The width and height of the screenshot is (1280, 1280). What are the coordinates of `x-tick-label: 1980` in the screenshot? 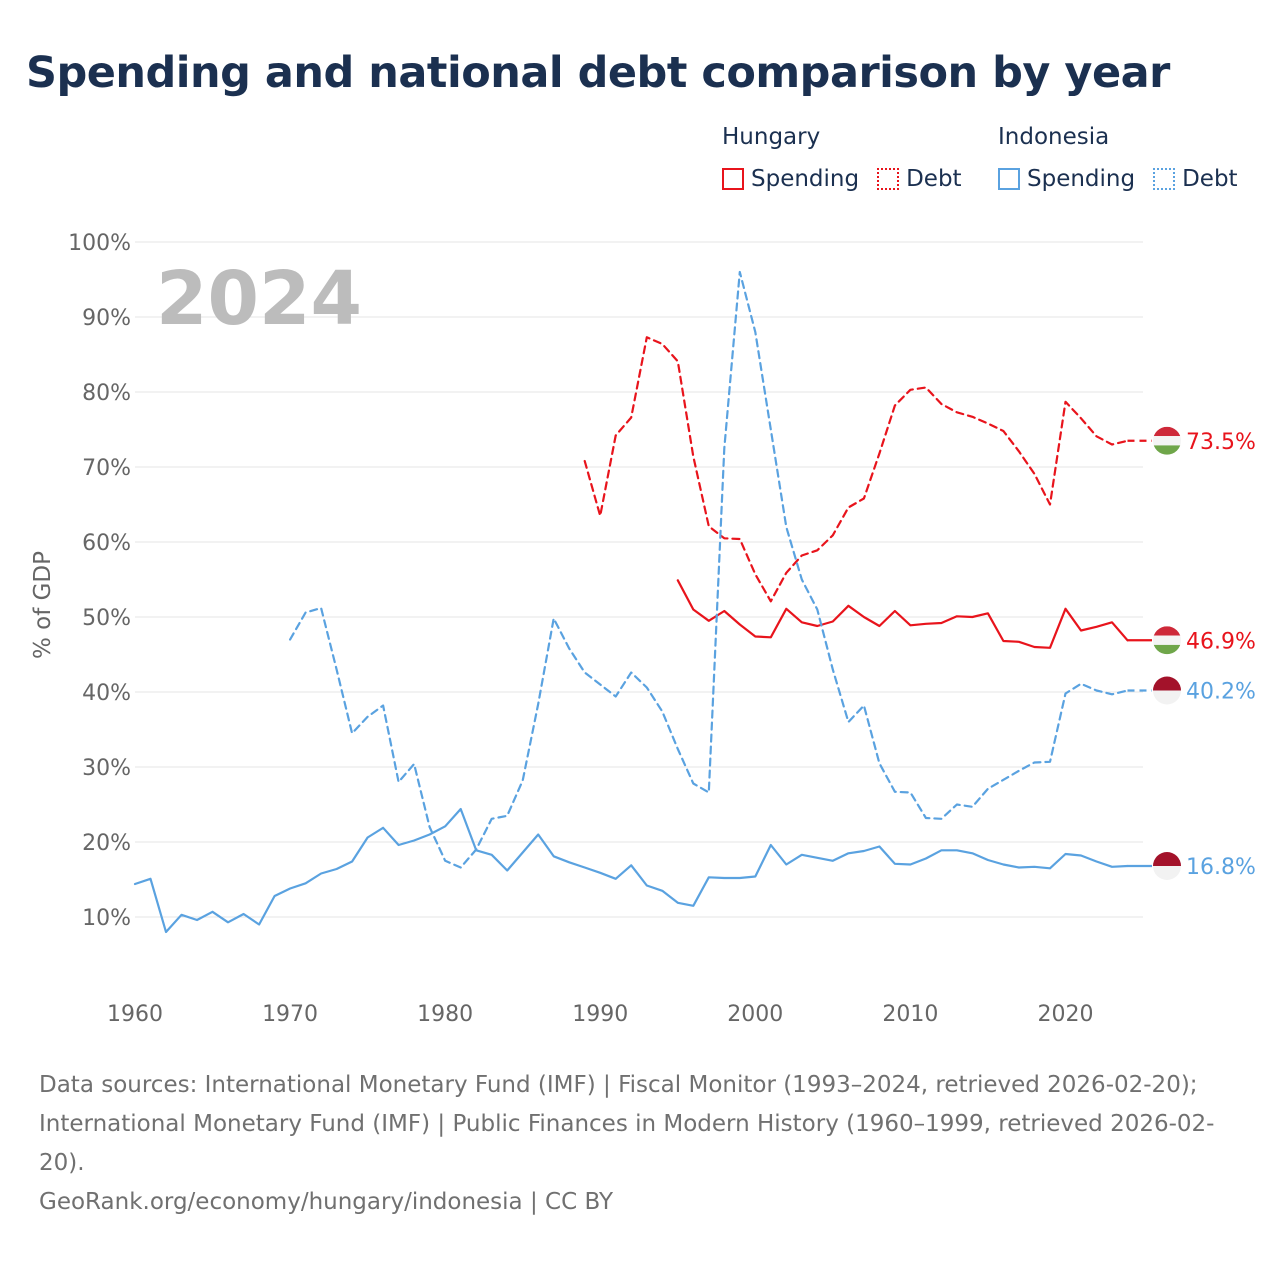 It's located at (445, 1014).